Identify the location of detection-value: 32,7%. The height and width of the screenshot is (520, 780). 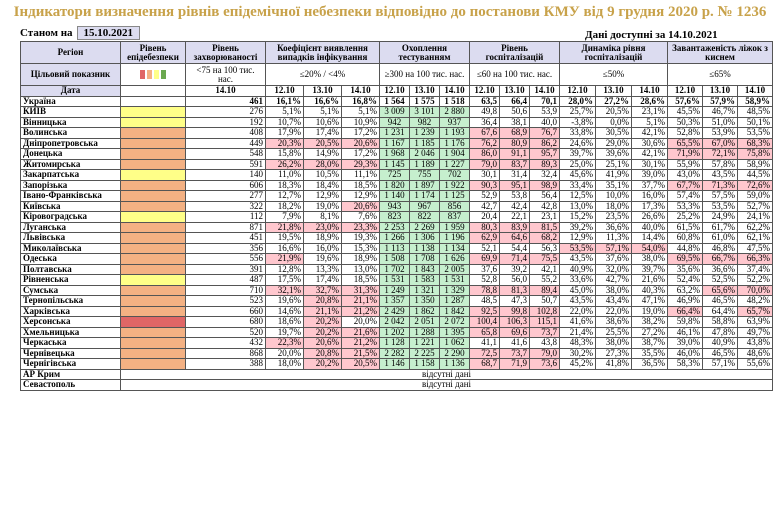
(322, 290).